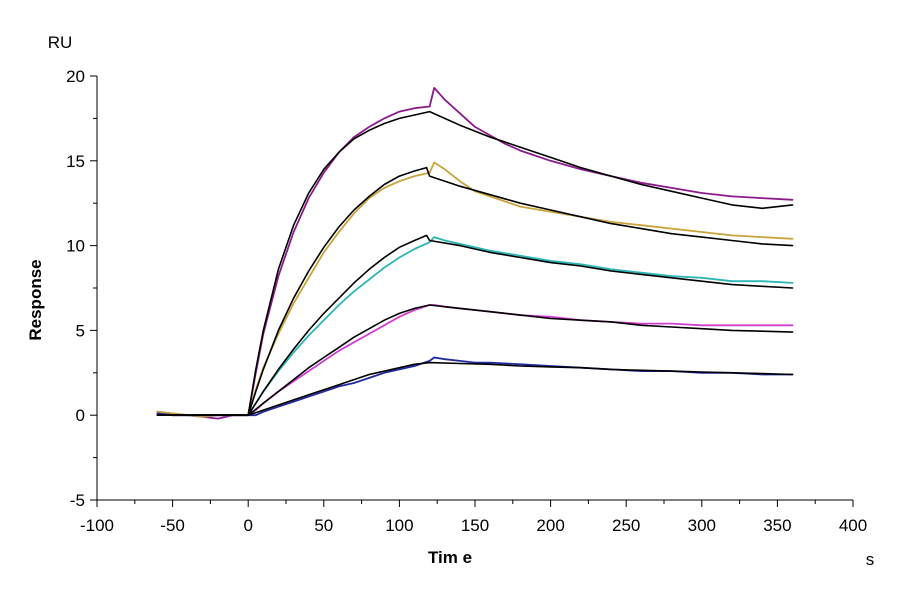 This screenshot has width=900, height=600. What do you see at coordinates (450, 557) in the screenshot?
I see `x-axis-title: Tim e` at bounding box center [450, 557].